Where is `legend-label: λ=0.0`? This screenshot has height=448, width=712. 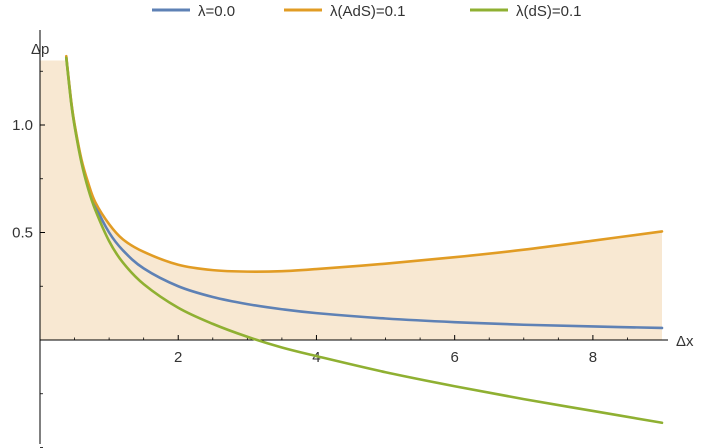
legend-label: λ=0.0 is located at coordinates (216, 11).